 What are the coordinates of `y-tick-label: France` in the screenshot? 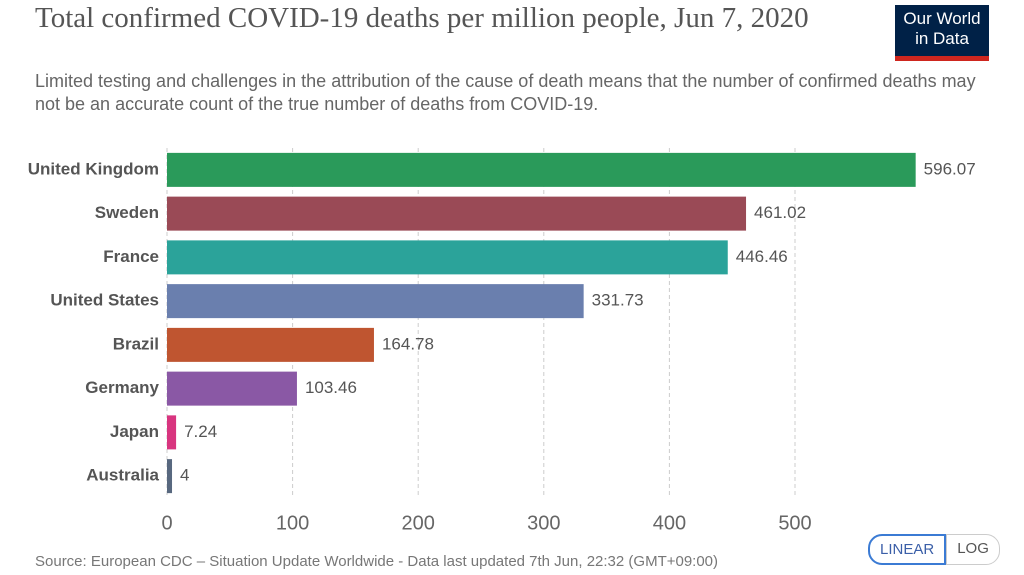 It's located at (131, 256).